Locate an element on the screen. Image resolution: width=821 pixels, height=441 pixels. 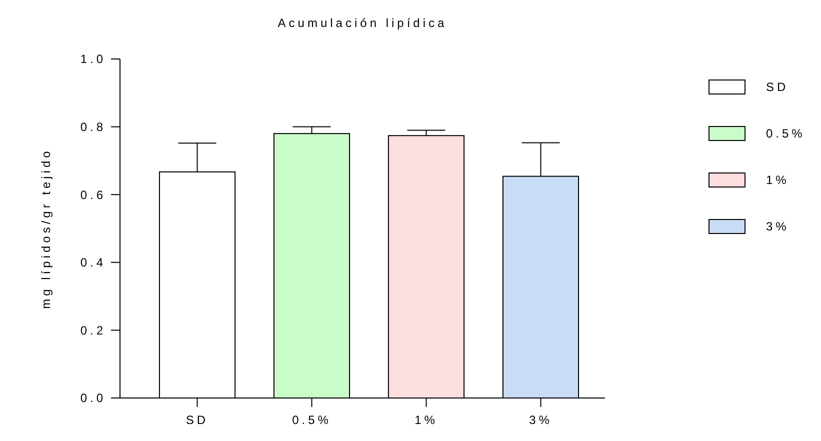
y-tick-label: 0.6 is located at coordinates (93, 195).